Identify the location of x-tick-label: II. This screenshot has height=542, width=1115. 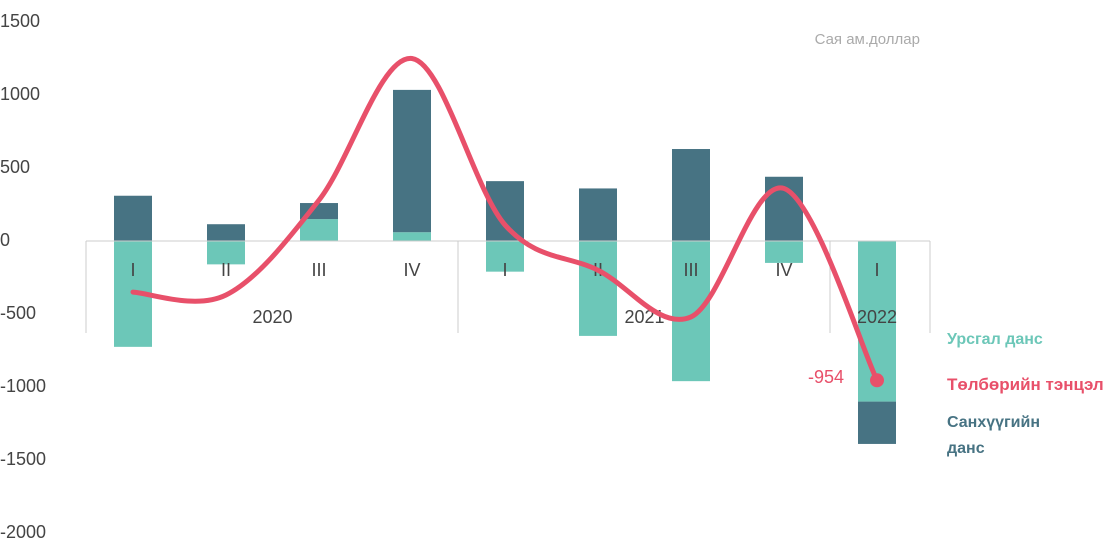
(226, 270).